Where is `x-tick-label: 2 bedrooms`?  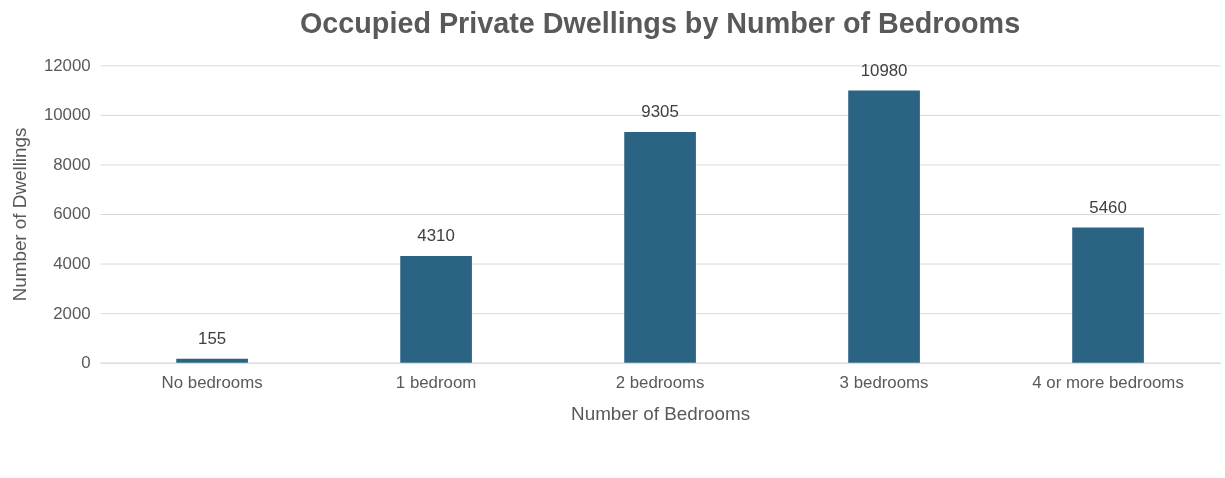 x-tick-label: 2 bedrooms is located at coordinates (660, 382).